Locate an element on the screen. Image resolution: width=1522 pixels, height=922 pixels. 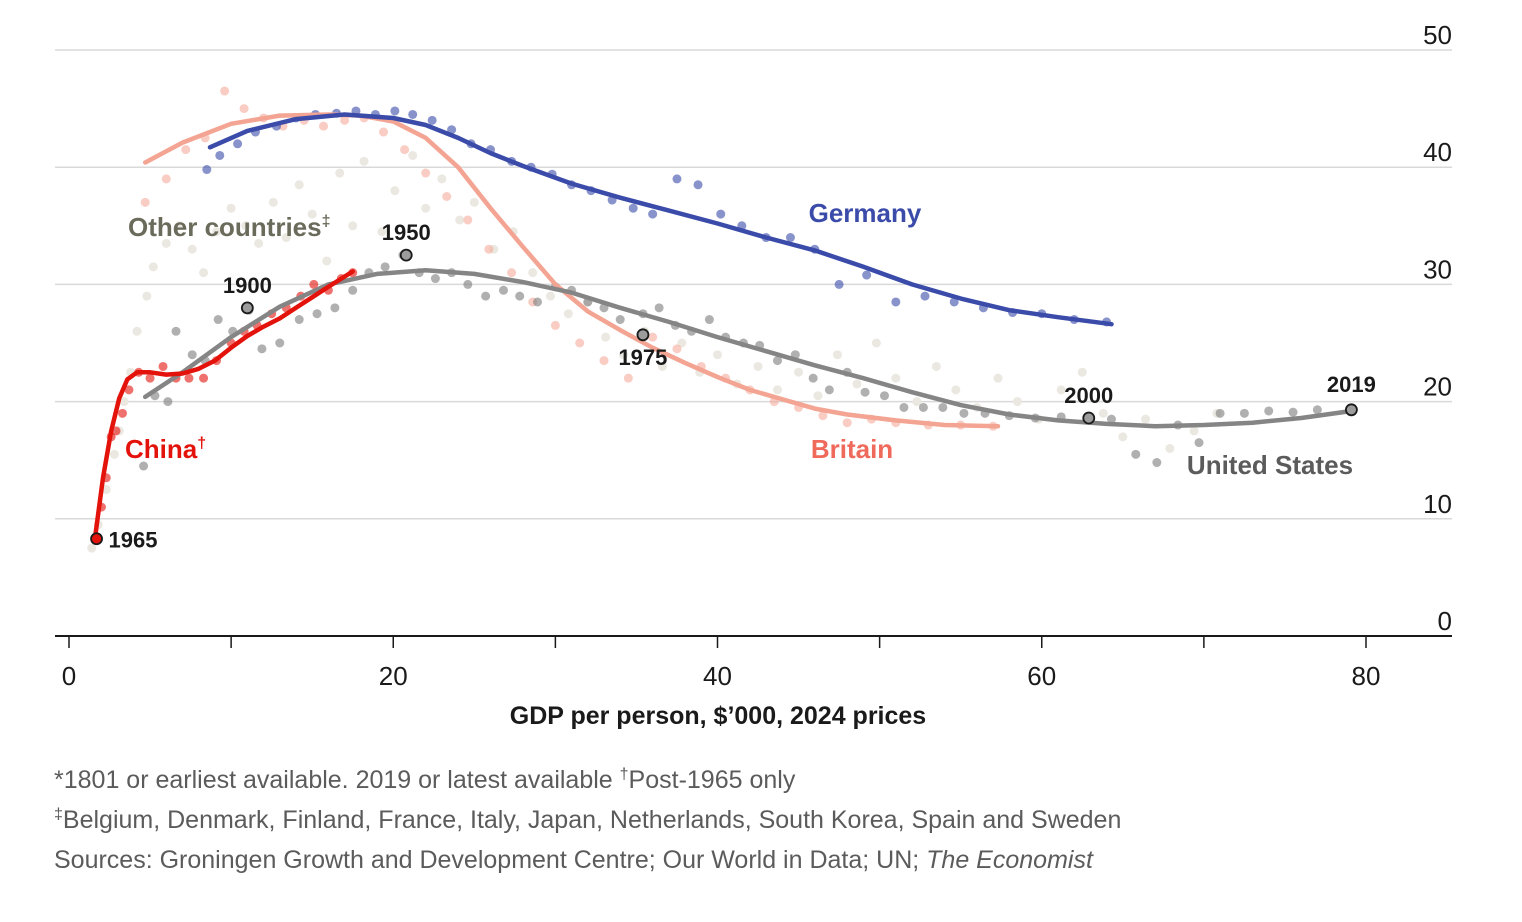
trend-line-germany is located at coordinates (660, 219).